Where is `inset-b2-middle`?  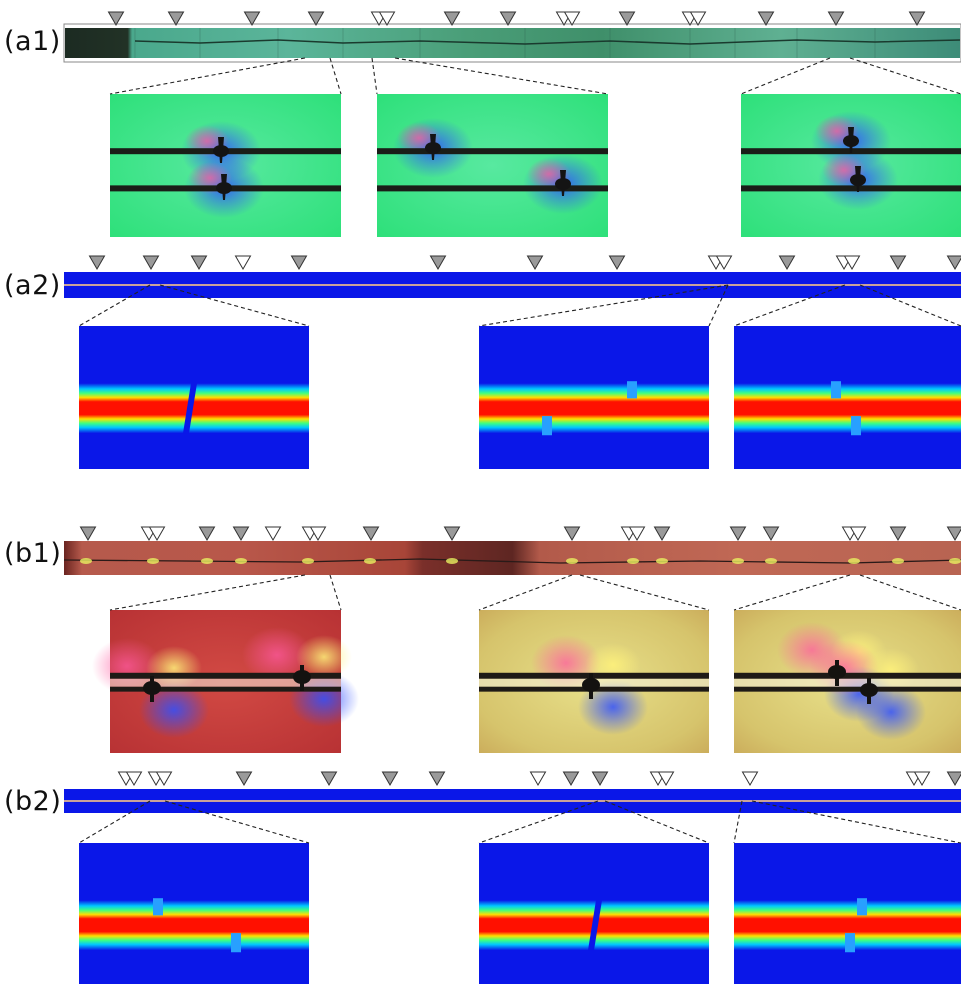 inset-b2-middle is located at coordinates (594, 913).